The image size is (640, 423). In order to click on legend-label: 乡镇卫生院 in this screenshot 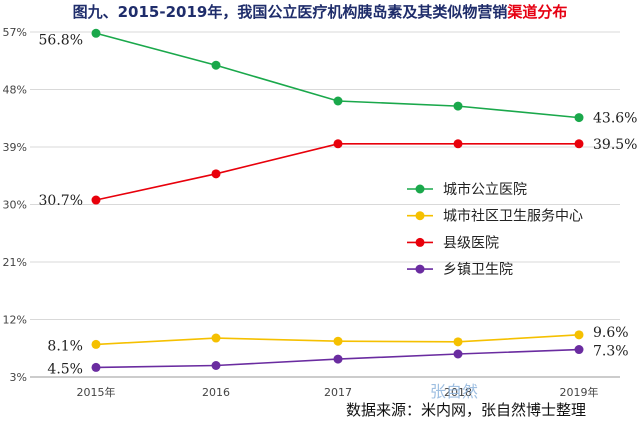, I will do `click(478, 270)`.